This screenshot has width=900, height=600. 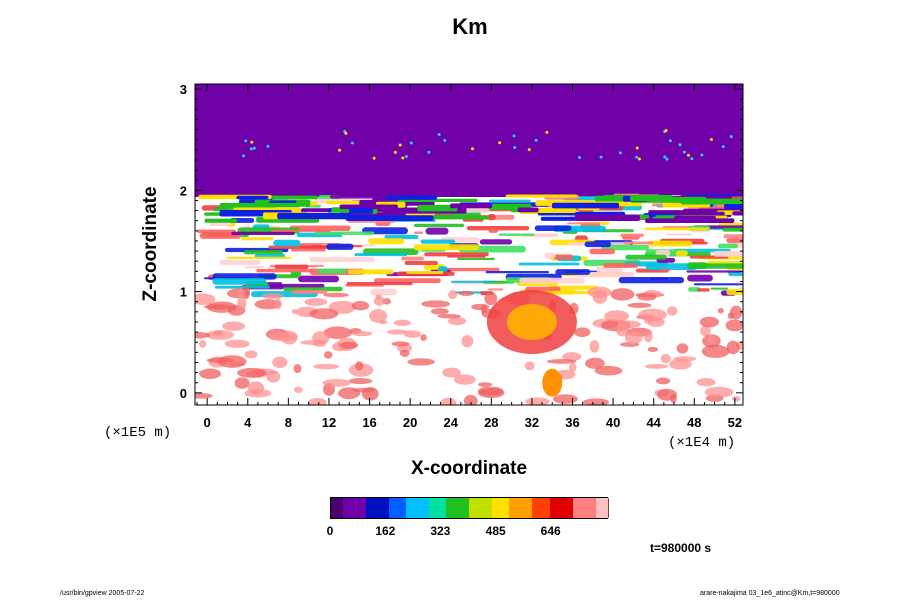 What do you see at coordinates (605, 508) in the screenshot?
I see `colorbar-segment` at bounding box center [605, 508].